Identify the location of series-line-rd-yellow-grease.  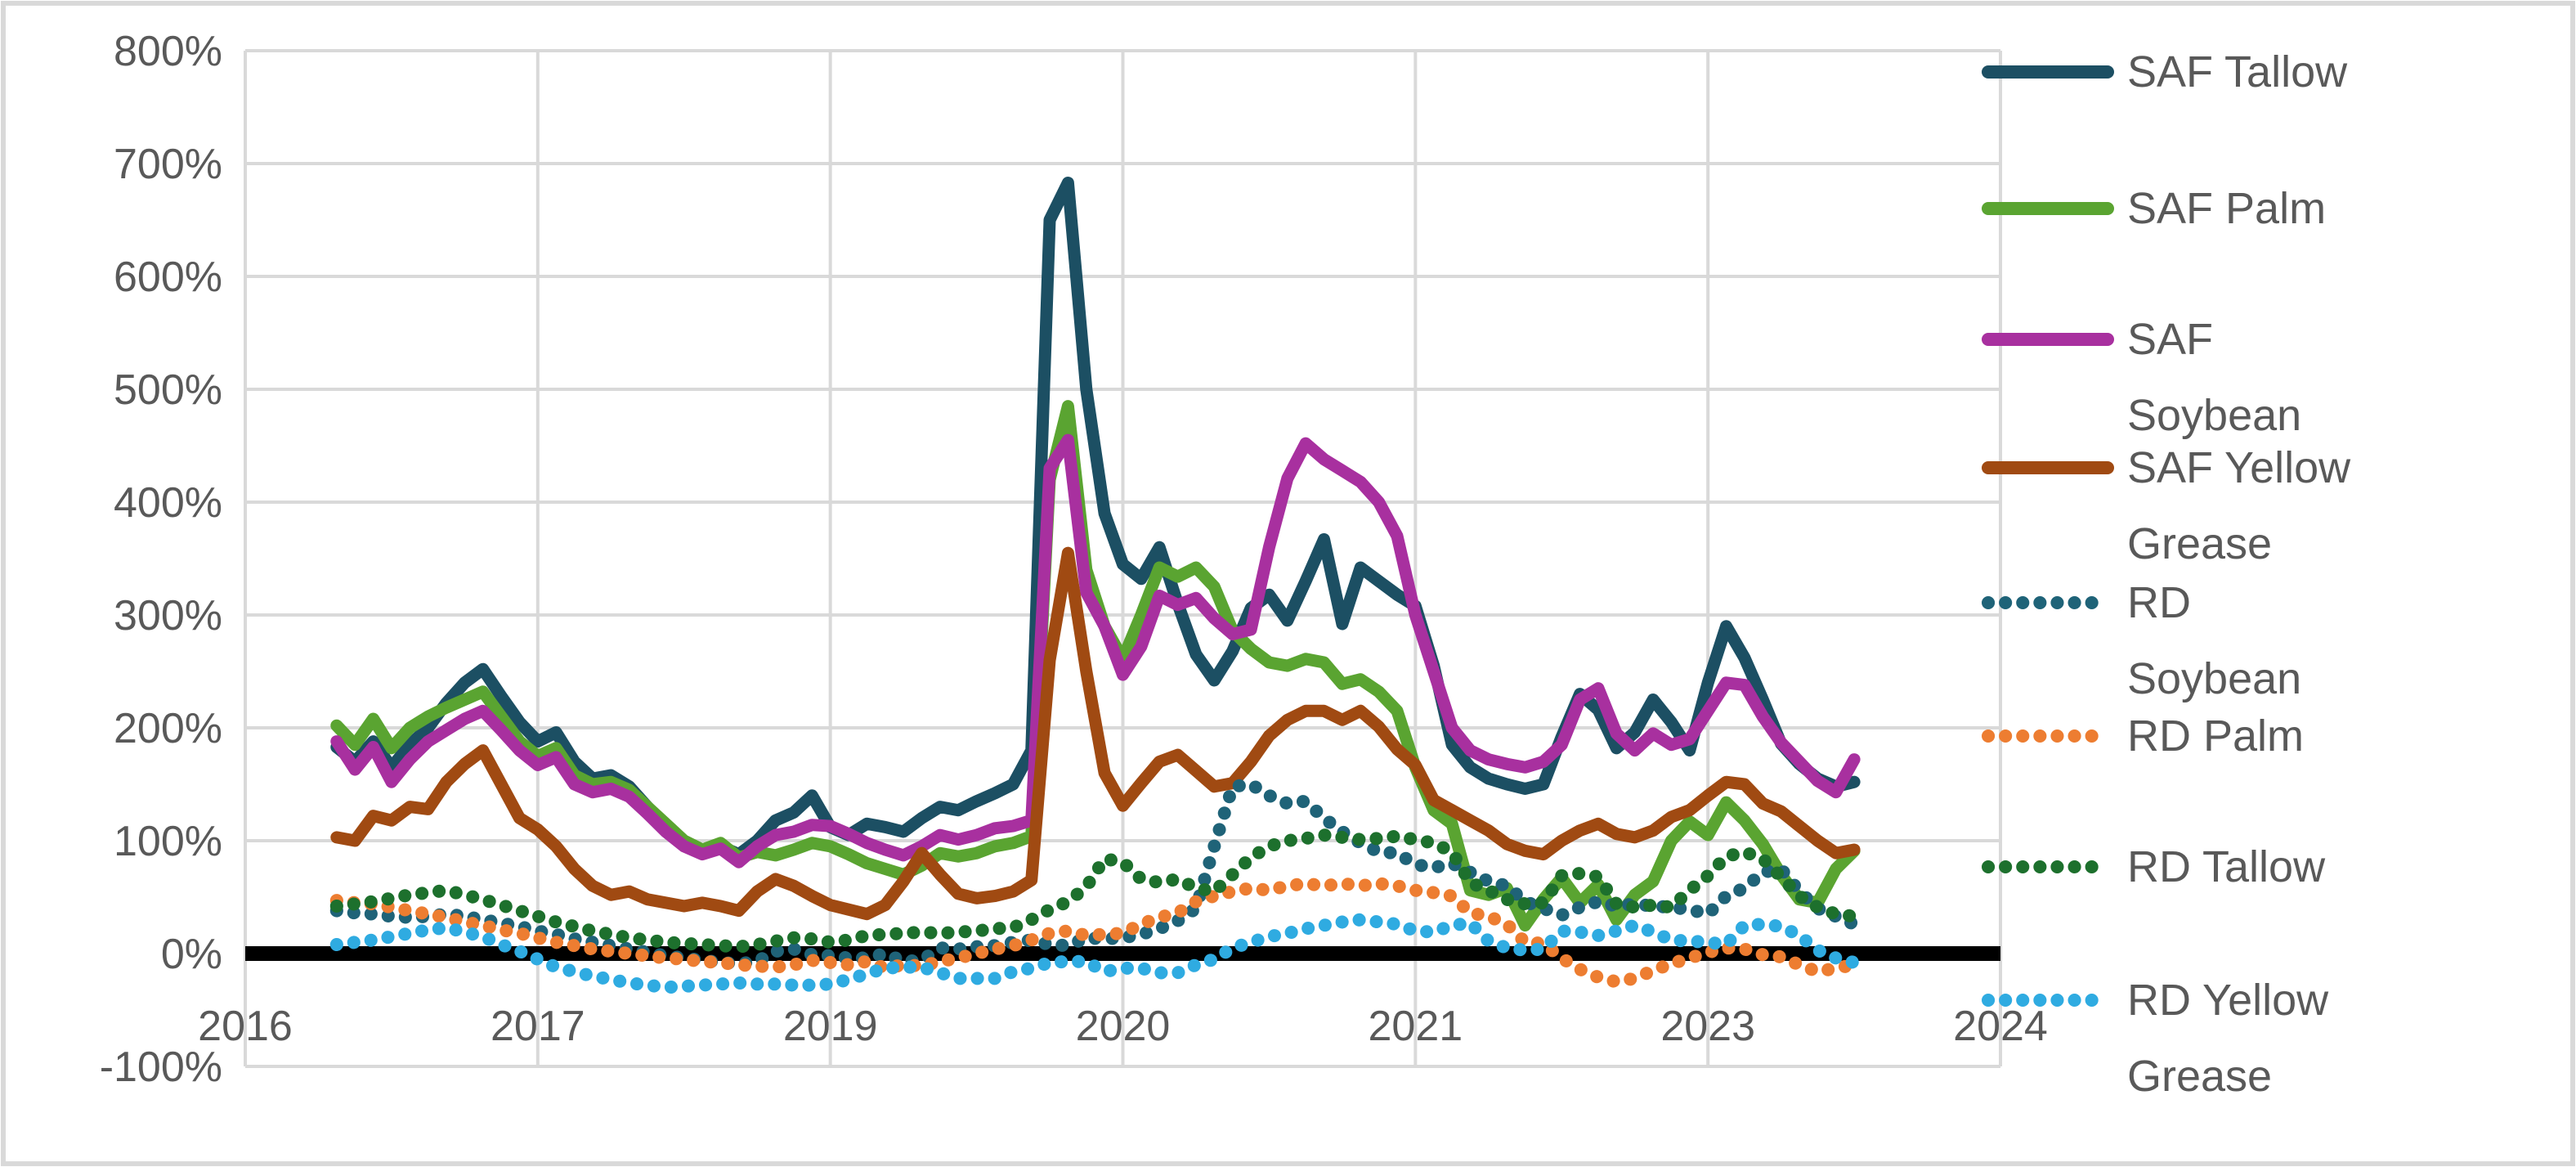
(1095, 953).